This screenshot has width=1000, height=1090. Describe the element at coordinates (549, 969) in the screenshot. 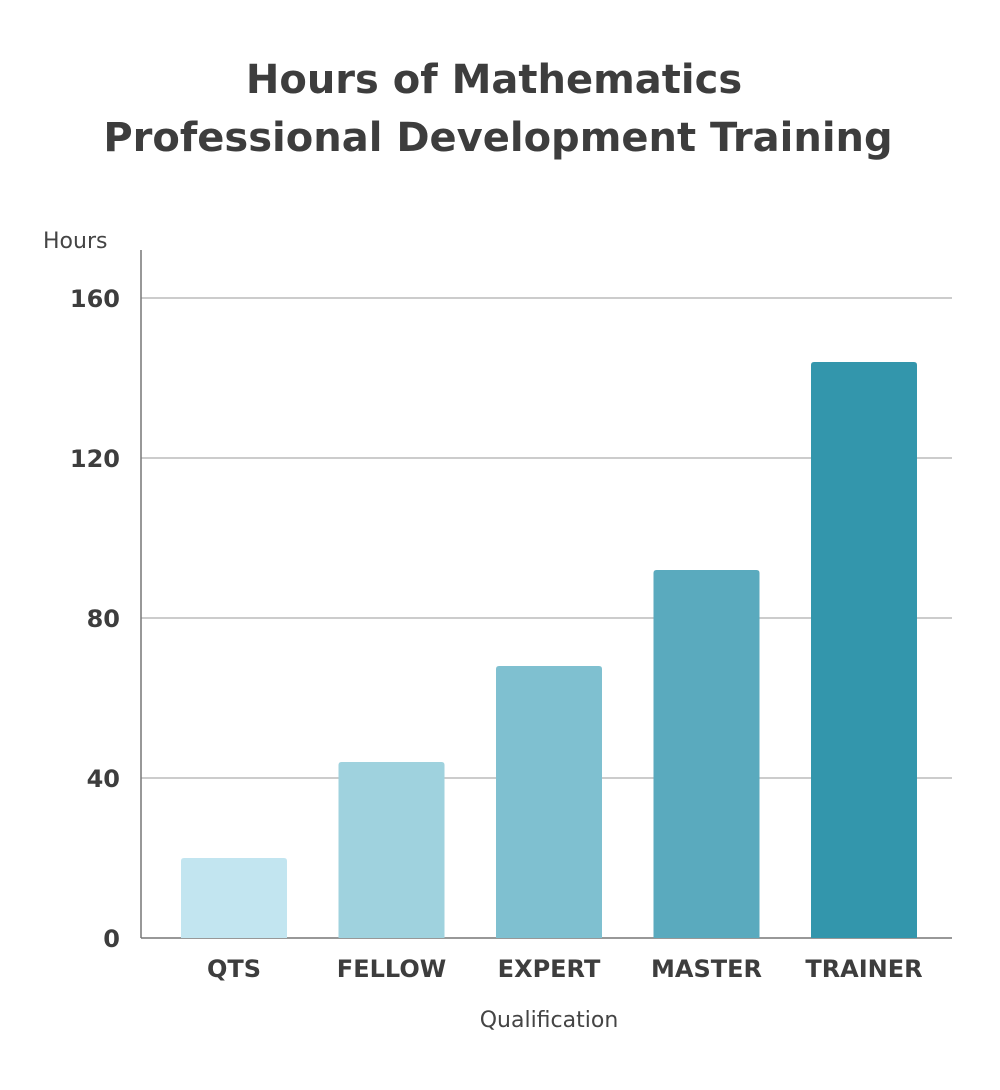

I see `x-tick-label: EXPERT` at that location.